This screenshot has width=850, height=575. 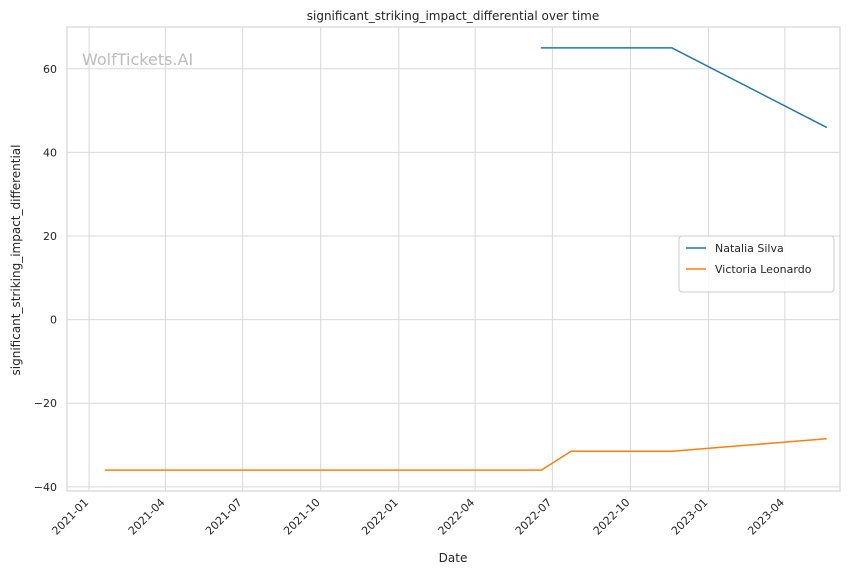 What do you see at coordinates (453, 558) in the screenshot?
I see `x-axis-label: Date` at bounding box center [453, 558].